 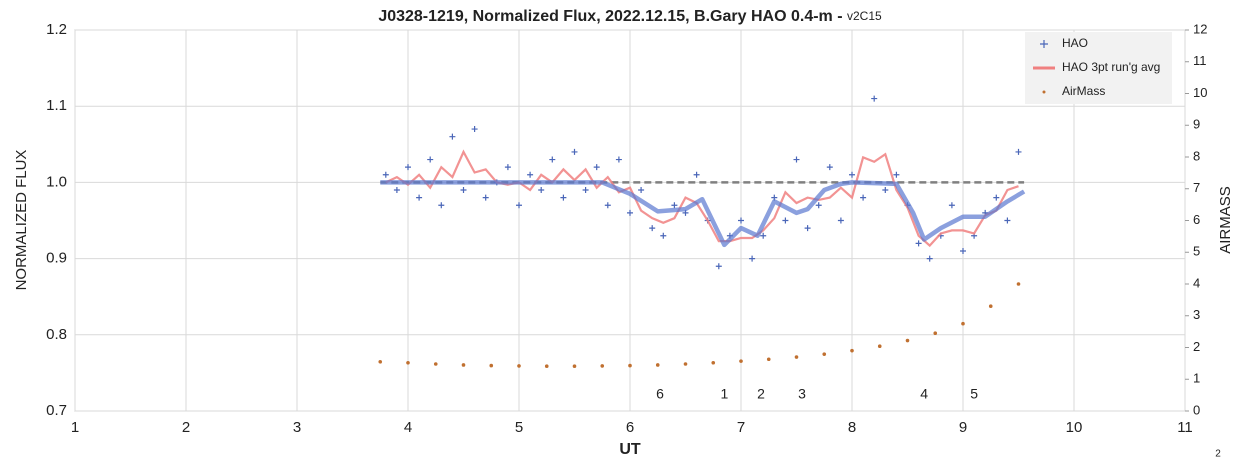 What do you see at coordinates (1200, 92) in the screenshot?
I see `y2-tick-label: 10` at bounding box center [1200, 92].